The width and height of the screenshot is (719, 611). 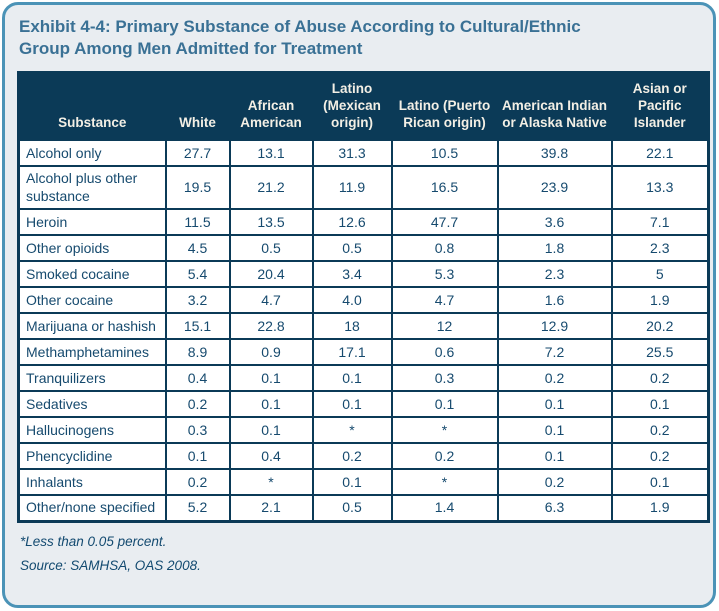 What do you see at coordinates (92, 378) in the screenshot?
I see `substance-cell: Tranquilizers` at bounding box center [92, 378].